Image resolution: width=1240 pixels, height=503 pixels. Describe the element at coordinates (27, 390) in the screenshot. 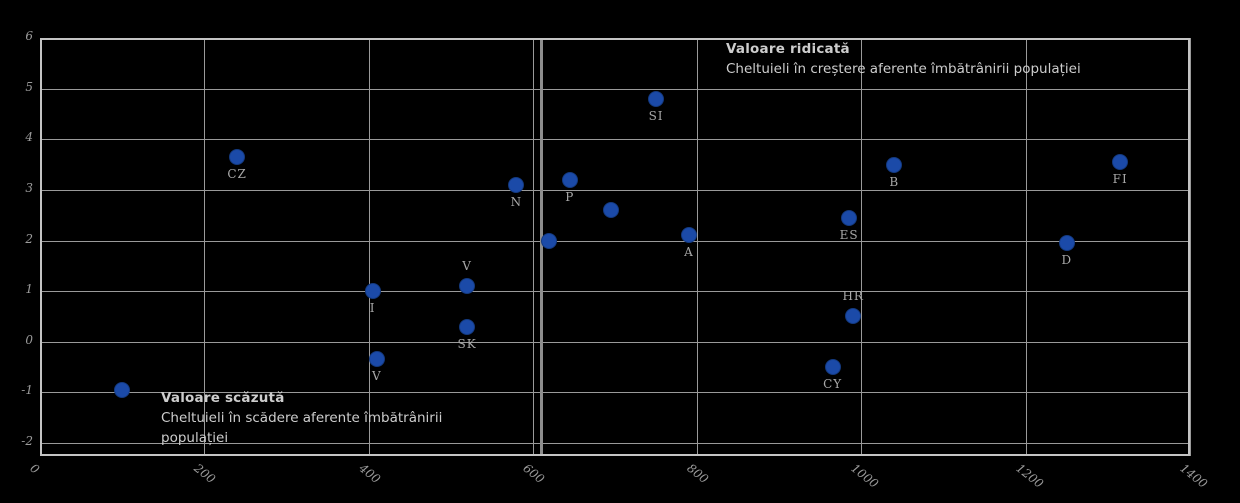

I see `y-tick-label: -1` at that location.